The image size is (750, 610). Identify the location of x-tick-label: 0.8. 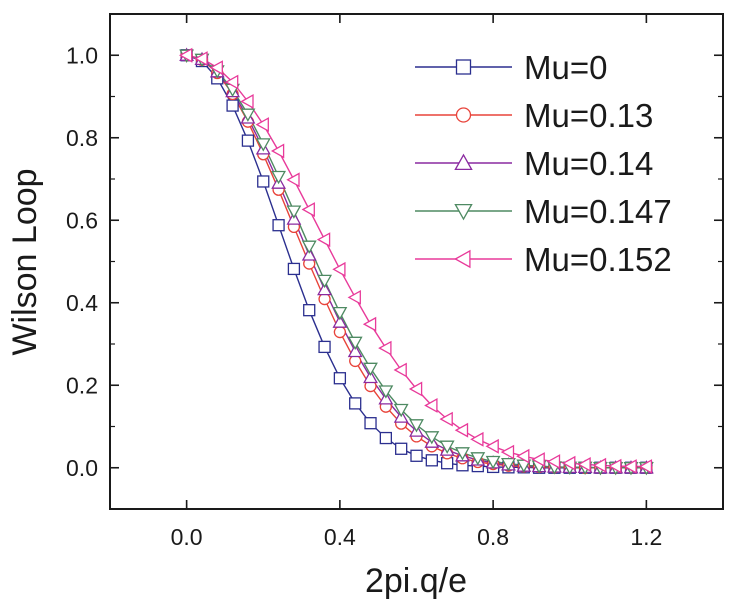
(493, 537).